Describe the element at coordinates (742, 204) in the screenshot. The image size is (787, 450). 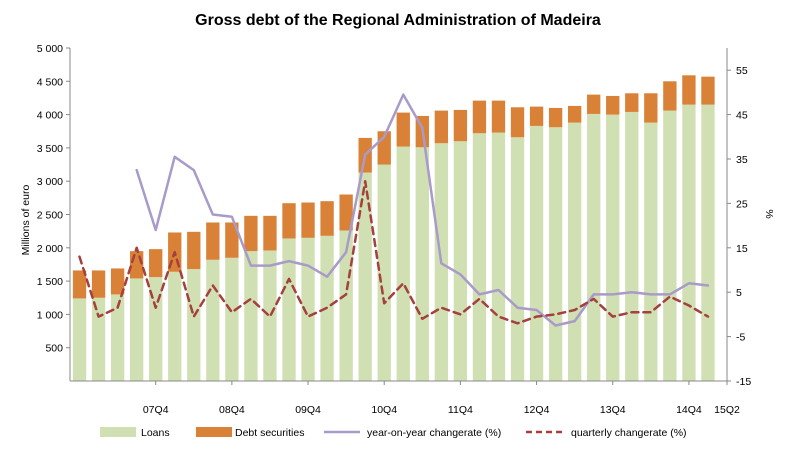
I see `y2-tick-label: 25` at that location.